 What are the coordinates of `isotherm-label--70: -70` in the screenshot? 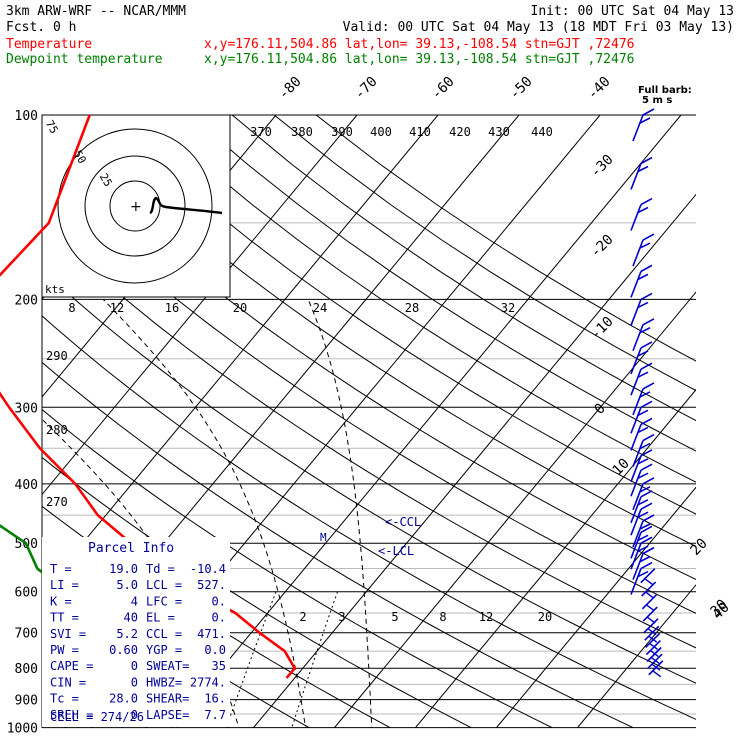 It's located at (366, 88).